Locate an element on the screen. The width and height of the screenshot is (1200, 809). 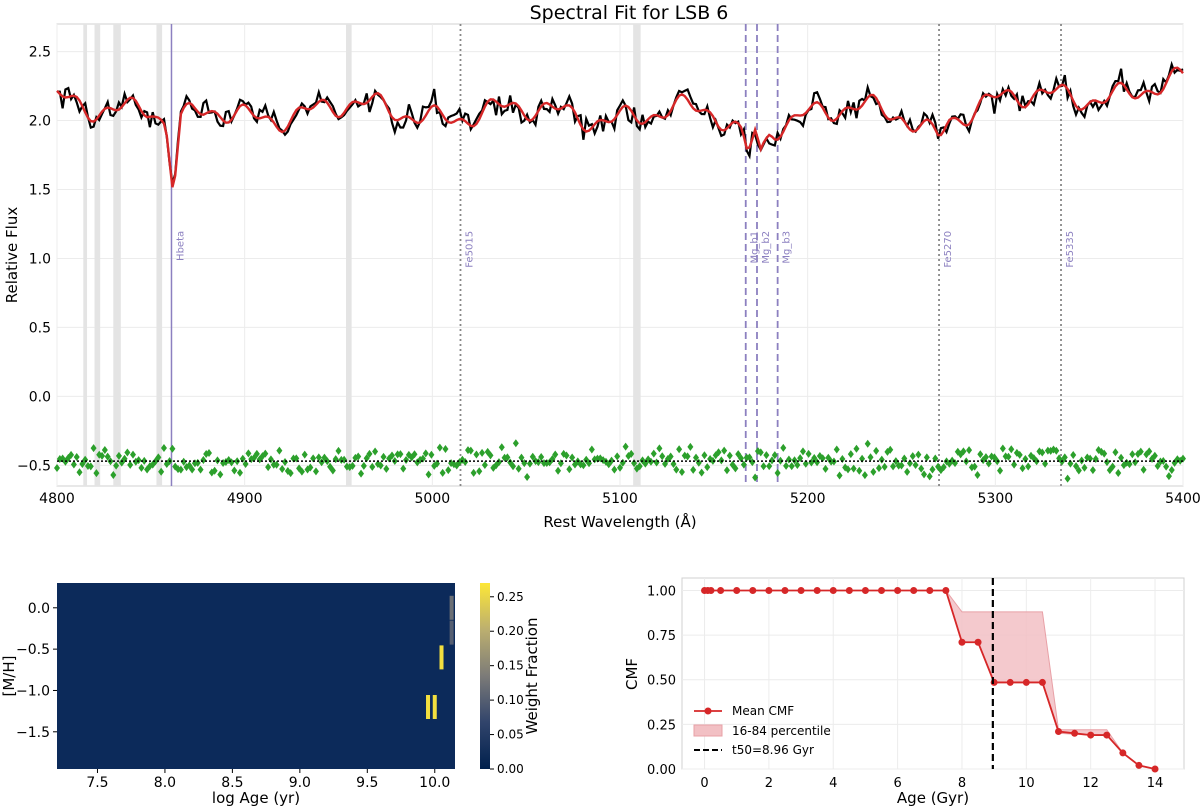
y-tick-label: 1.00 is located at coordinates (661, 591).